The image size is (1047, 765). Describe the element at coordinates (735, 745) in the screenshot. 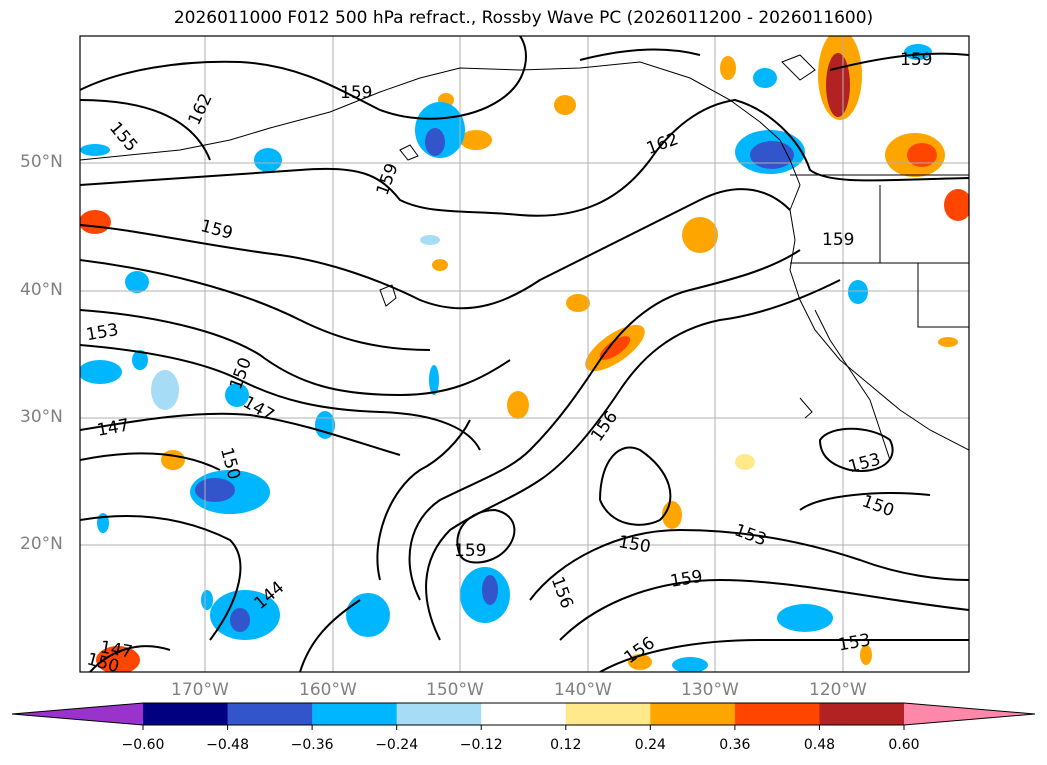

I see `colorbar-tick-label: 0.36` at that location.